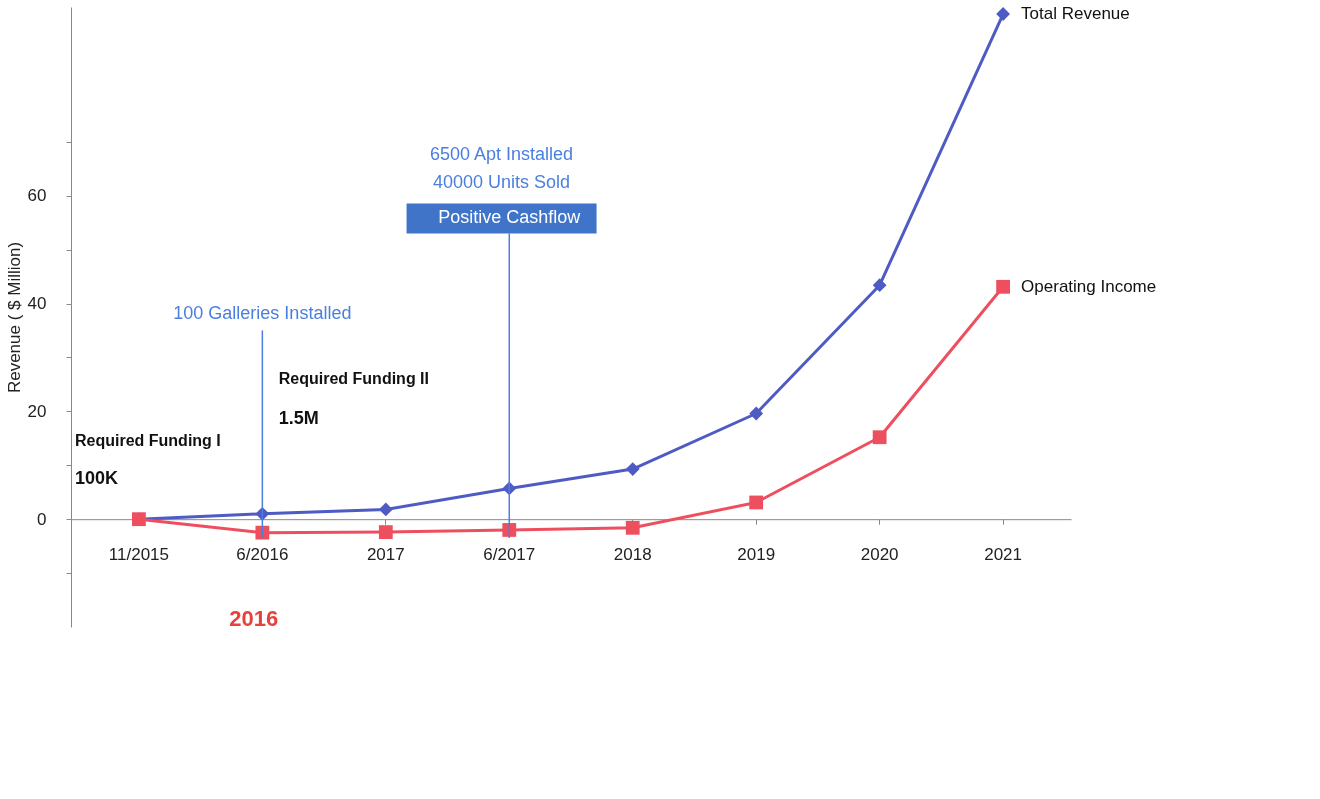  Describe the element at coordinates (262, 313) in the screenshot. I see `ref-line-label: 100 Galleries Installed` at that location.